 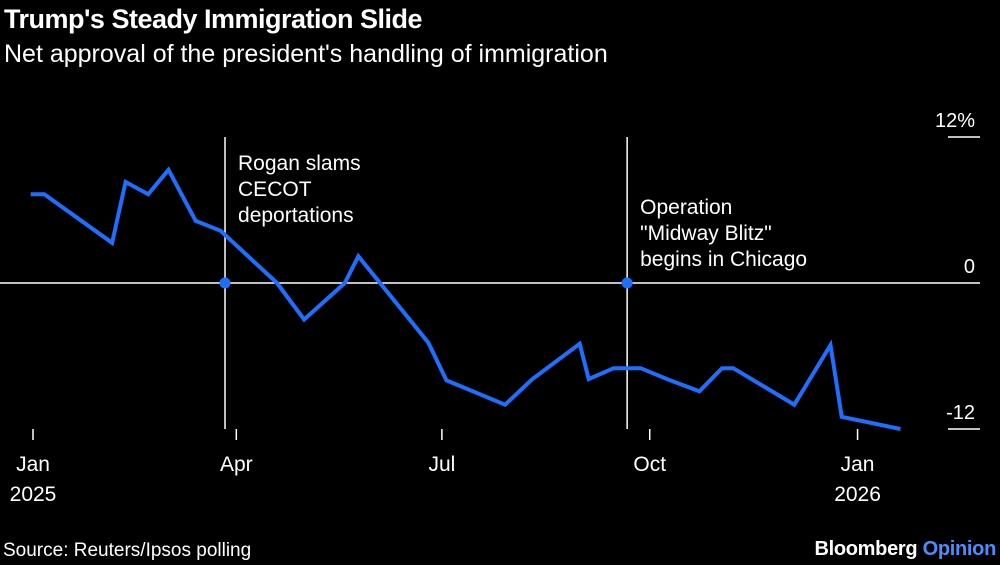 What do you see at coordinates (857, 494) in the screenshot?
I see `x-tick-sublabel: 2026` at bounding box center [857, 494].